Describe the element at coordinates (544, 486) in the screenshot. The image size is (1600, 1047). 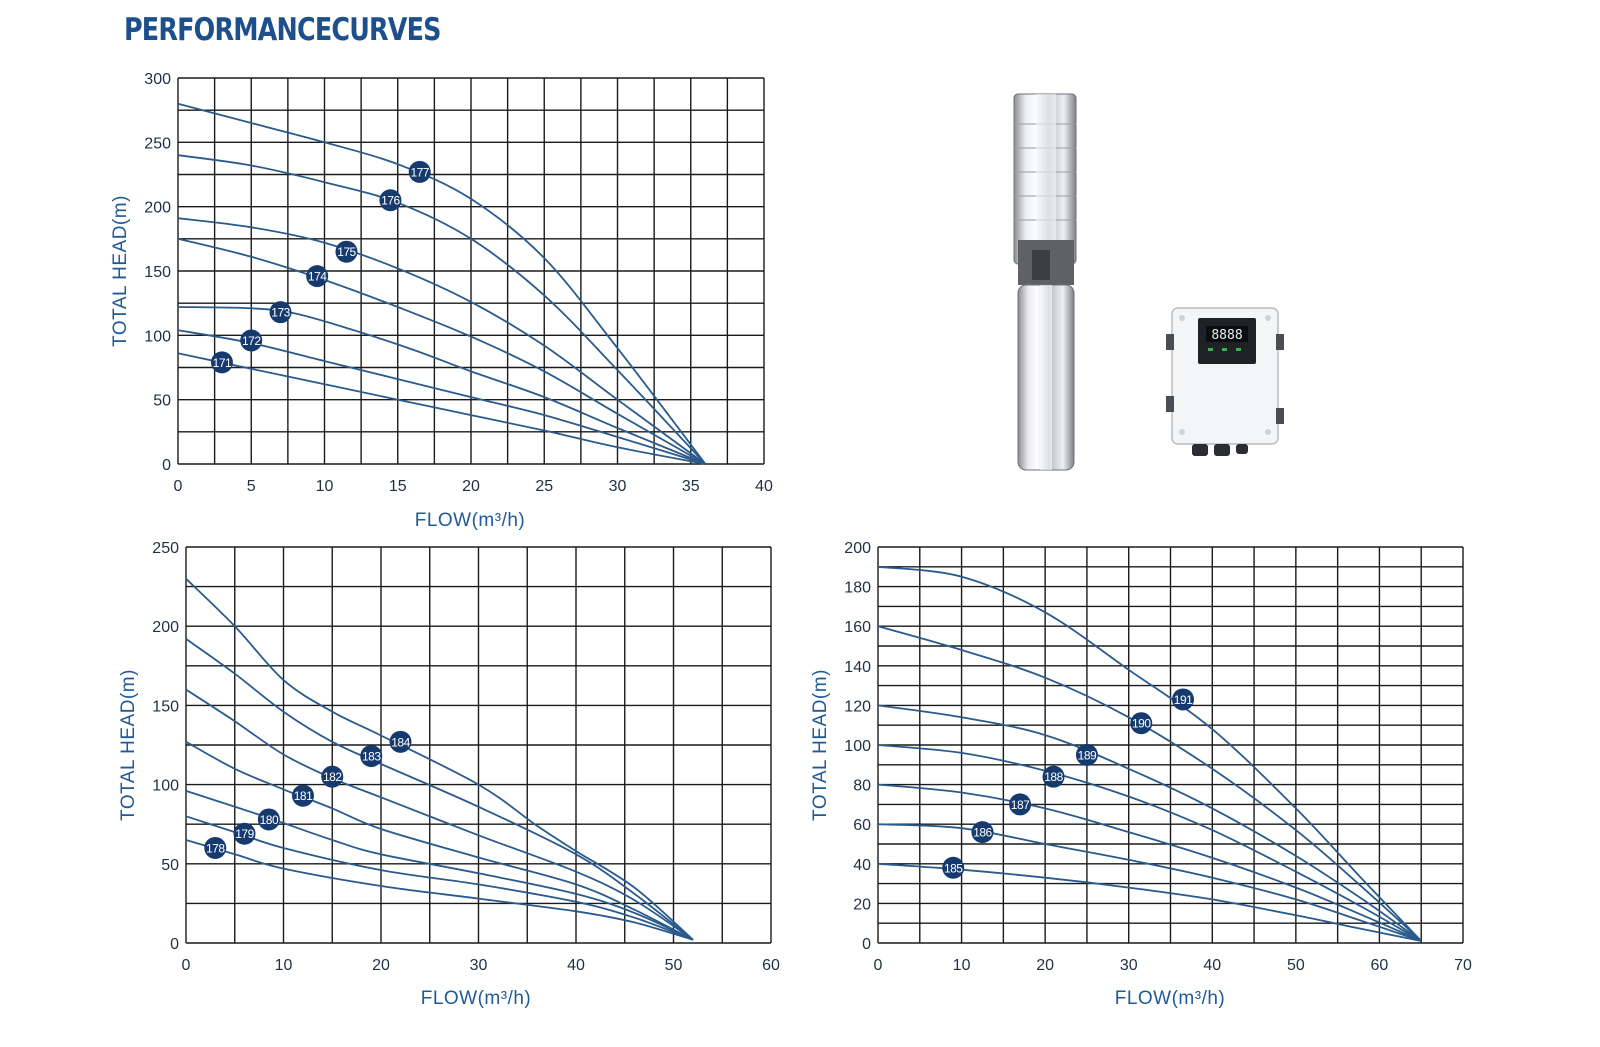
I see `x-tick-label: 25` at that location.